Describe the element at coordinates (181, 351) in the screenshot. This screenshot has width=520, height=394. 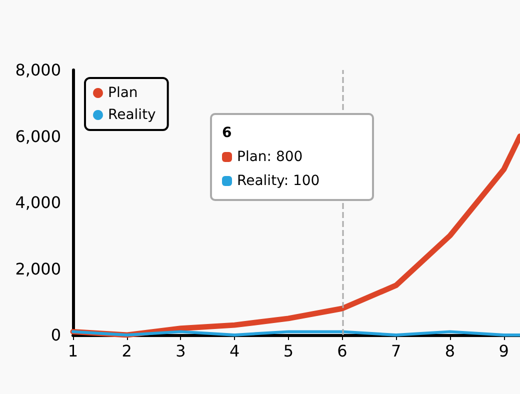
I see `x-tick-label: 3` at that location.